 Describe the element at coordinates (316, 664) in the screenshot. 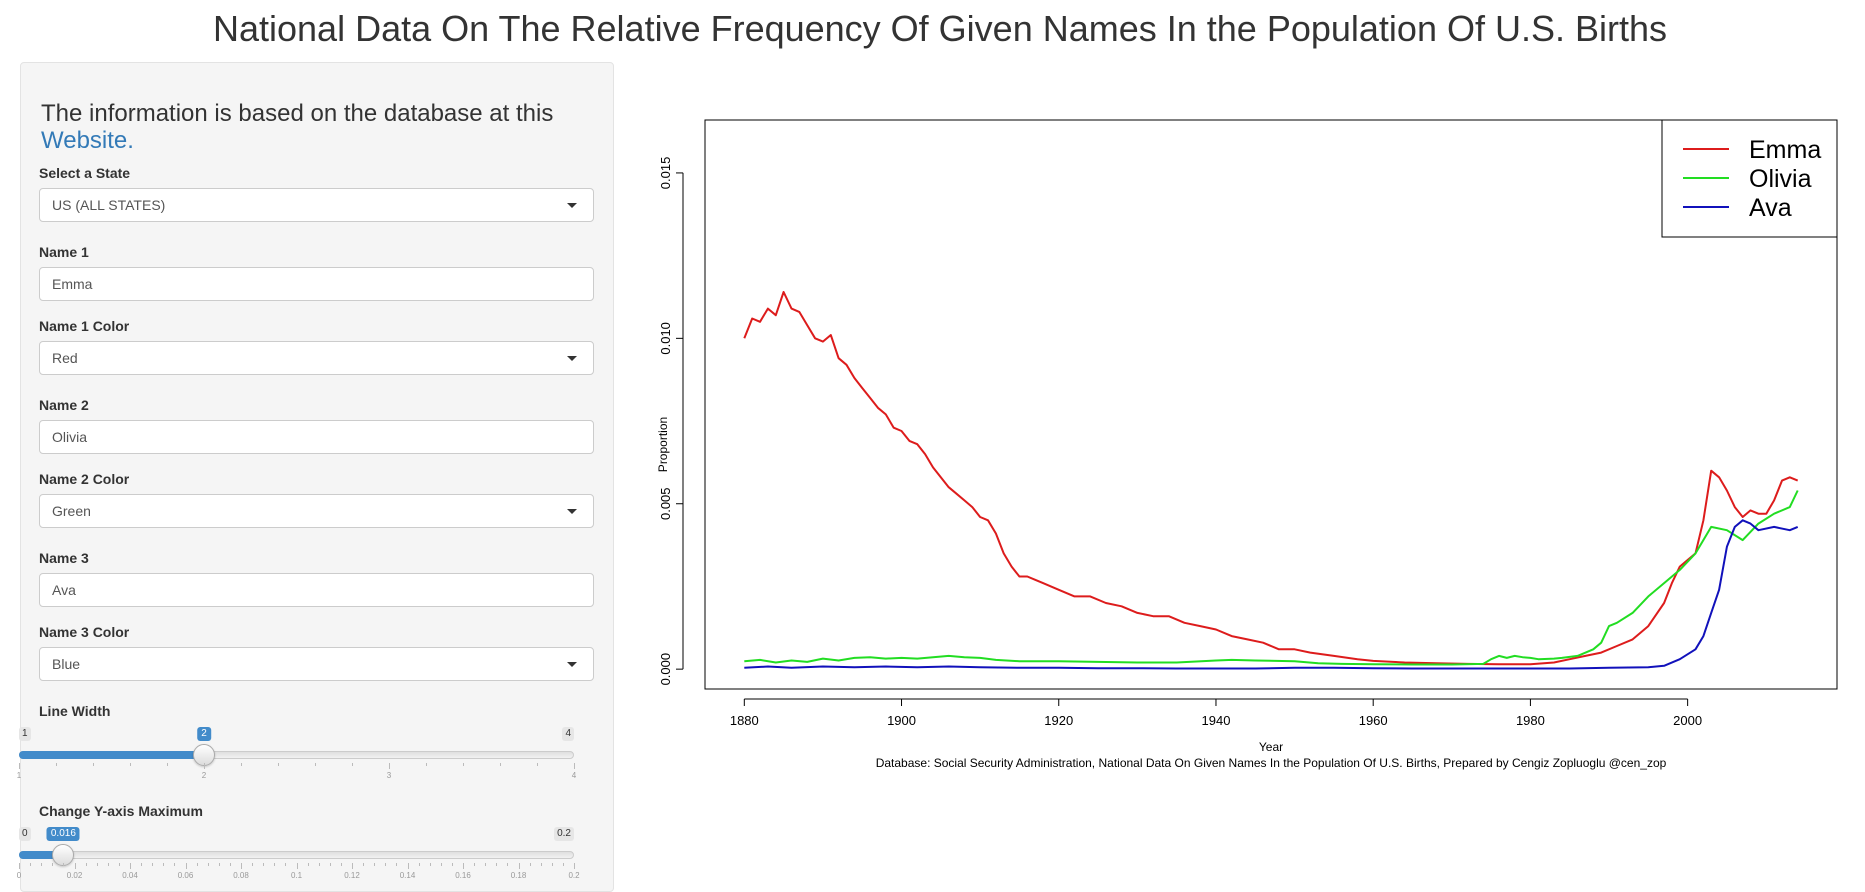

I see `name3-color-select: Blue` at that location.